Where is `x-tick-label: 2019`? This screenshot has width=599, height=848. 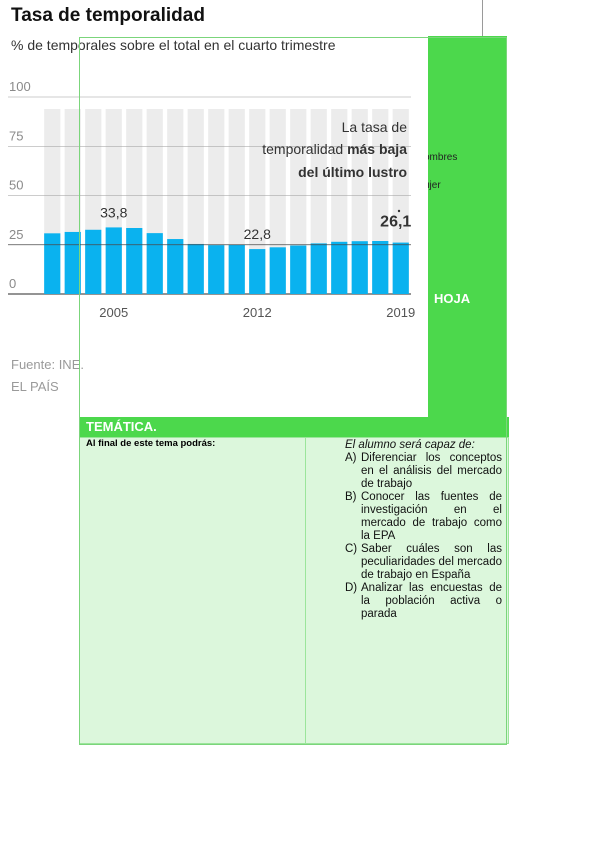 x-tick-label: 2019 is located at coordinates (400, 312).